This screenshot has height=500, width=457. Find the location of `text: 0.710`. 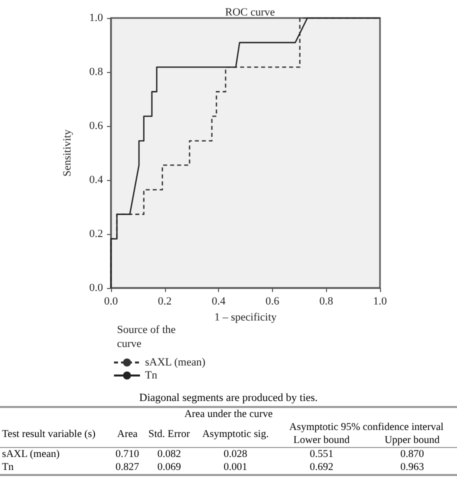

text: 0.710 is located at coordinates (127, 454).